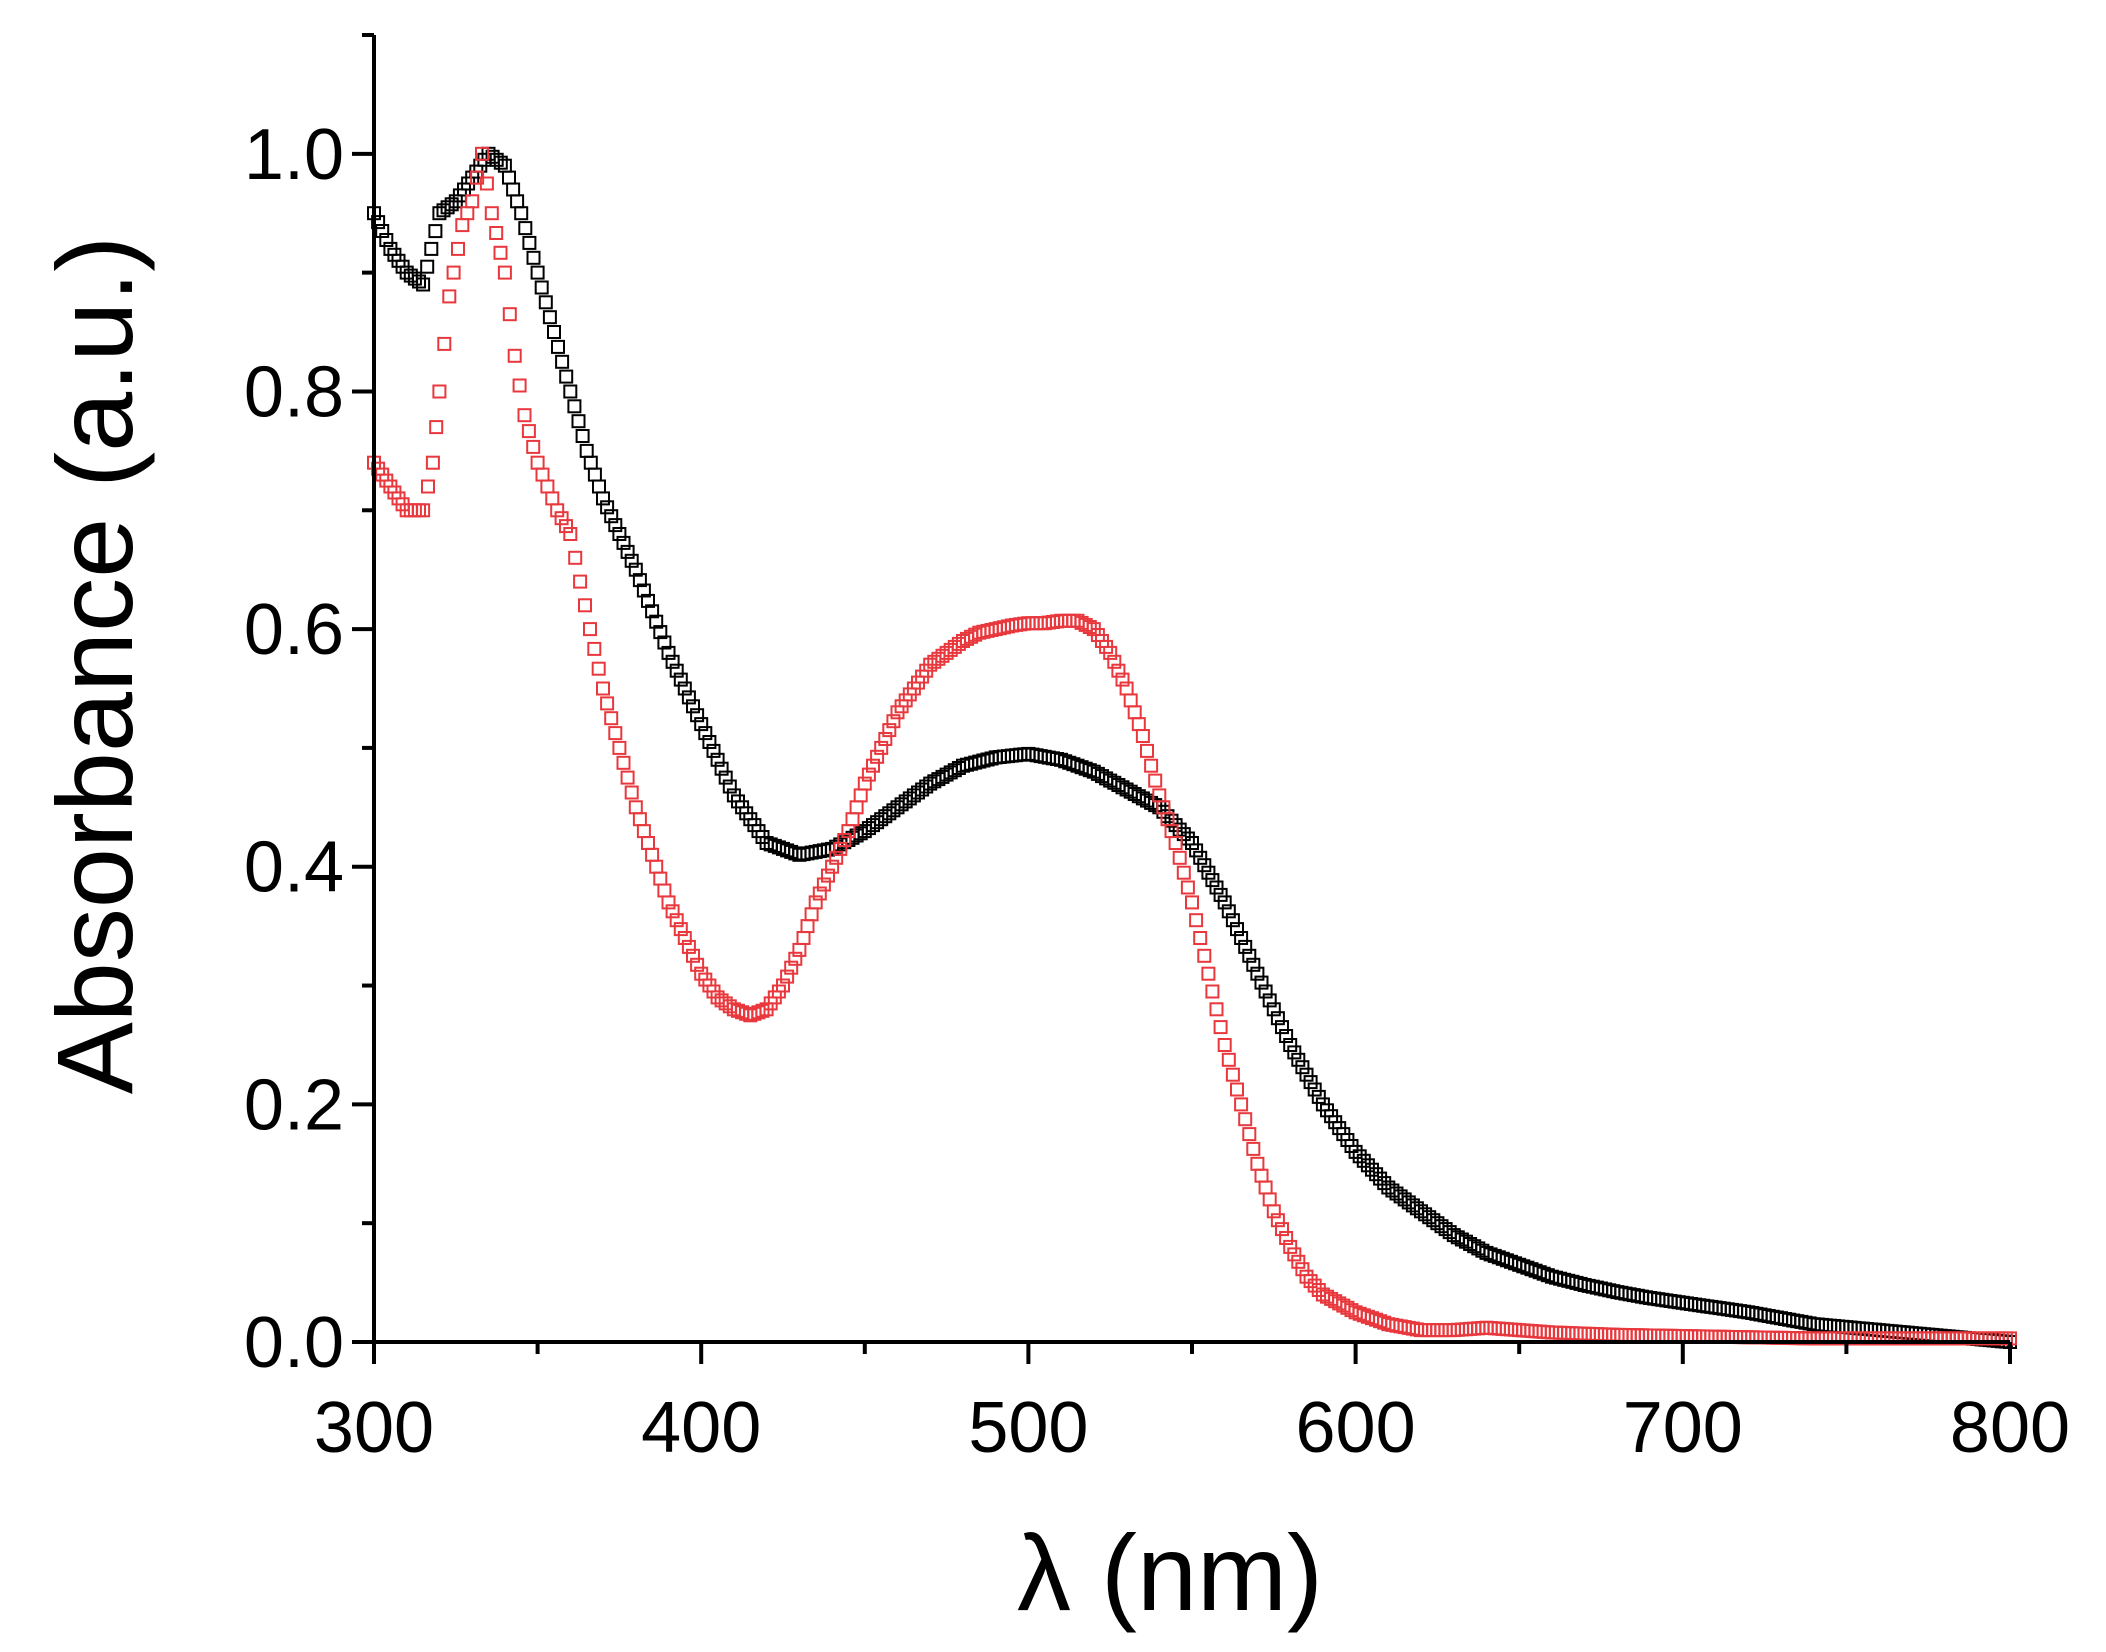 This screenshot has height=1652, width=2106. I want to click on y-tick-label: 0.6, so click(294, 630).